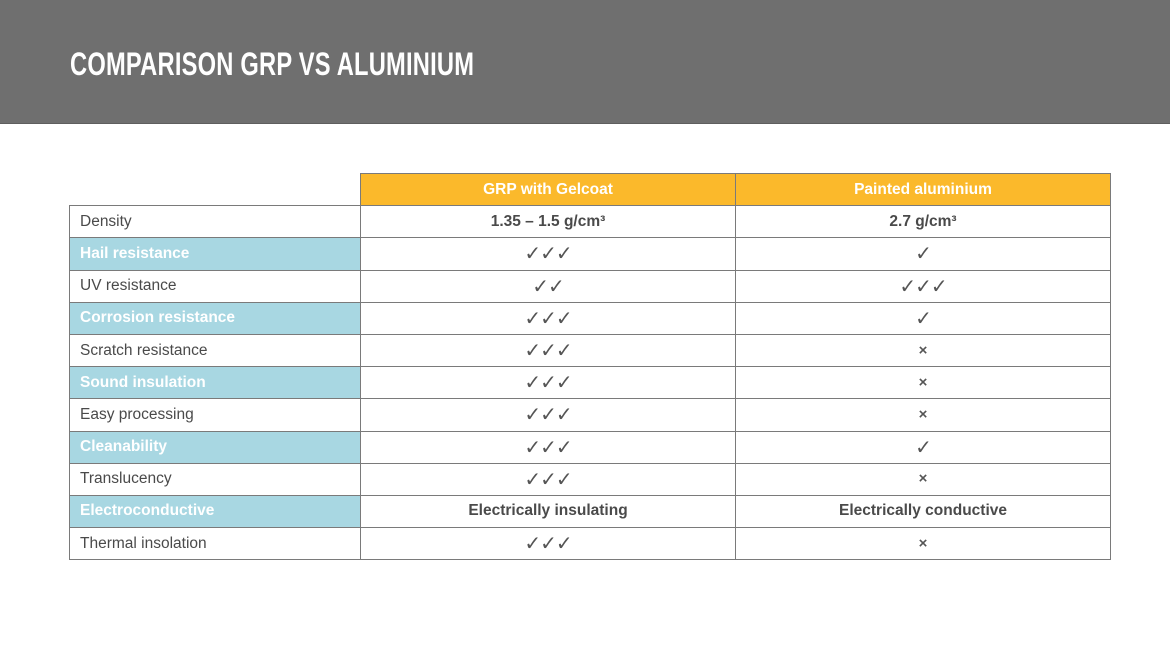  Describe the element at coordinates (272, 64) in the screenshot. I see `page-title: COMPARISON GRP VS ALUMINIUM` at that location.